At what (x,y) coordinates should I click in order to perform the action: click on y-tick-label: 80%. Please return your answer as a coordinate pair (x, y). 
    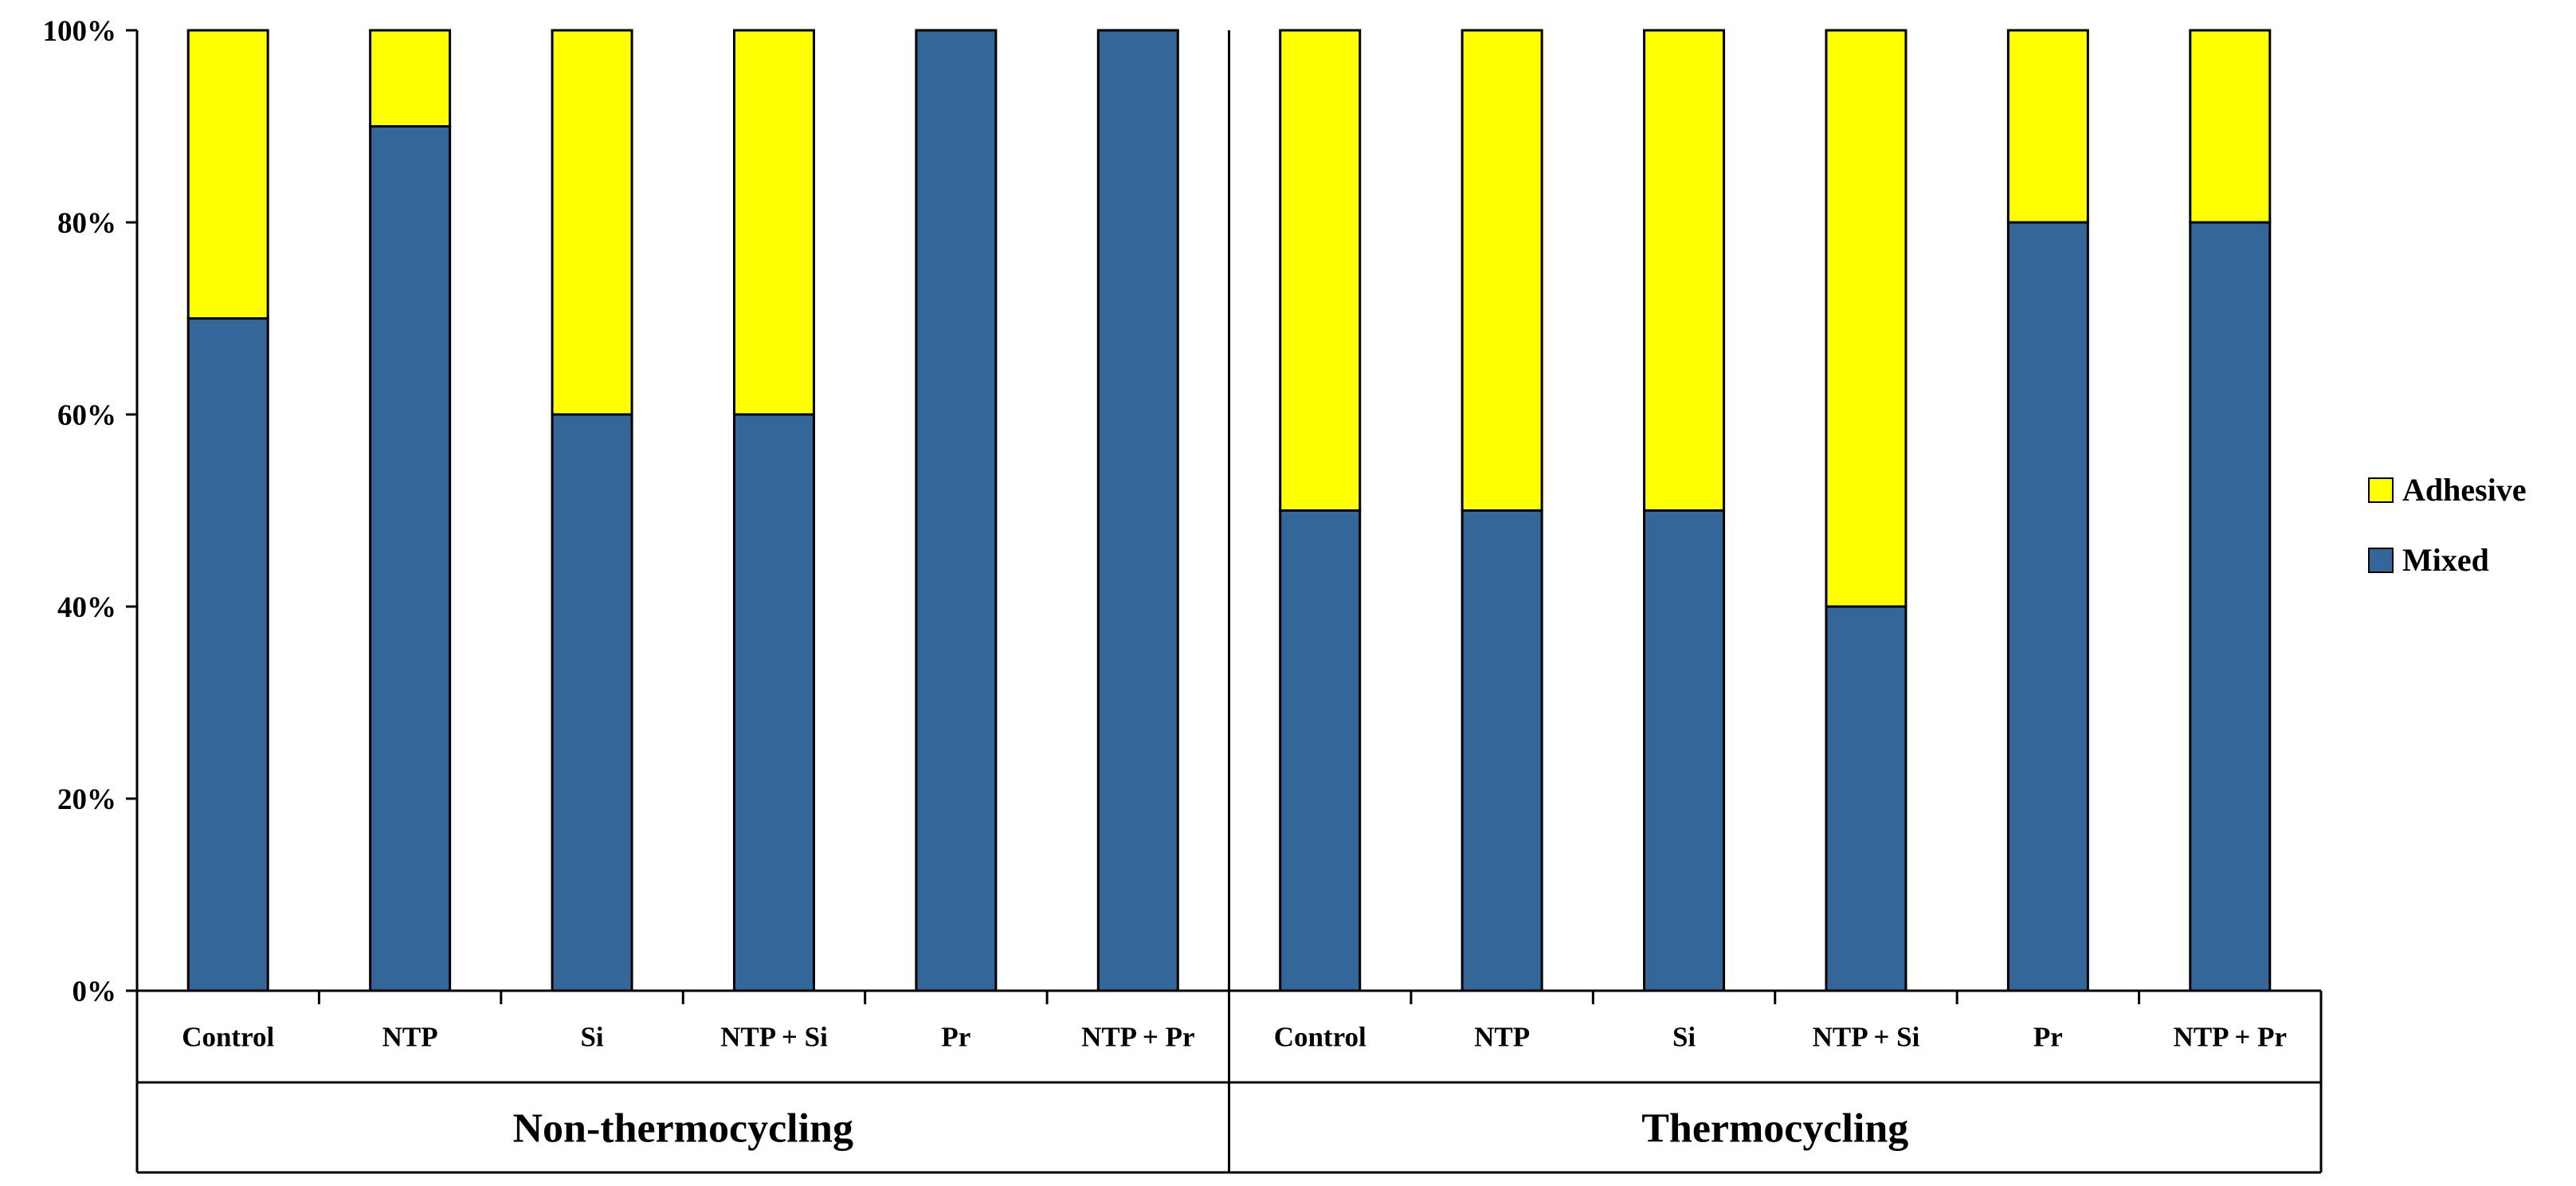
    Looking at the image, I should click on (86, 223).